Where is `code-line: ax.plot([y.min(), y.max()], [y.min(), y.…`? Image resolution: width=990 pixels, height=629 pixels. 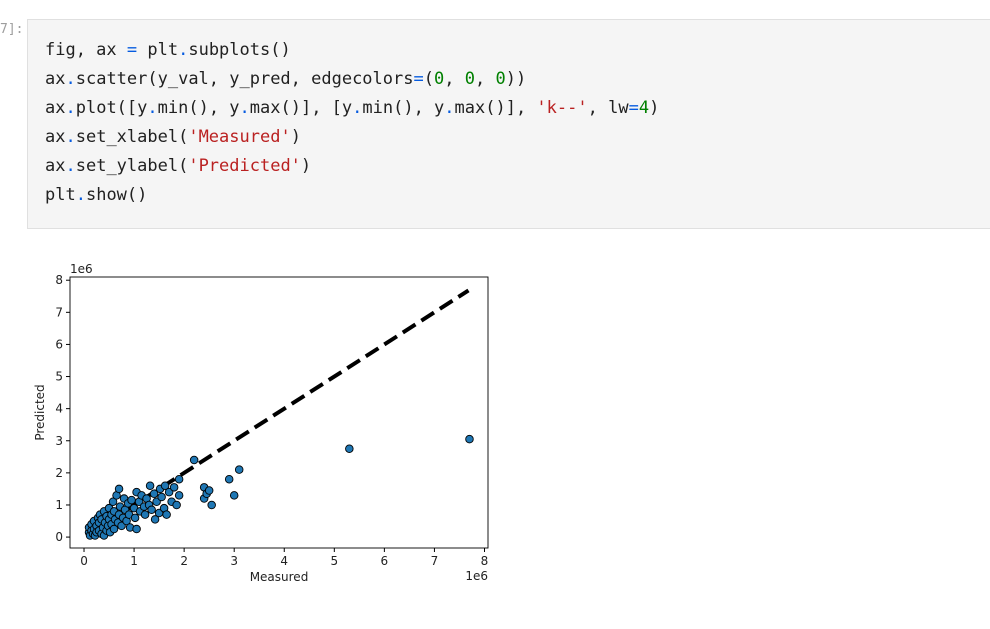
code-line: ax.plot([y.min(), y.max()], [y.min(), y.… is located at coordinates (352, 108).